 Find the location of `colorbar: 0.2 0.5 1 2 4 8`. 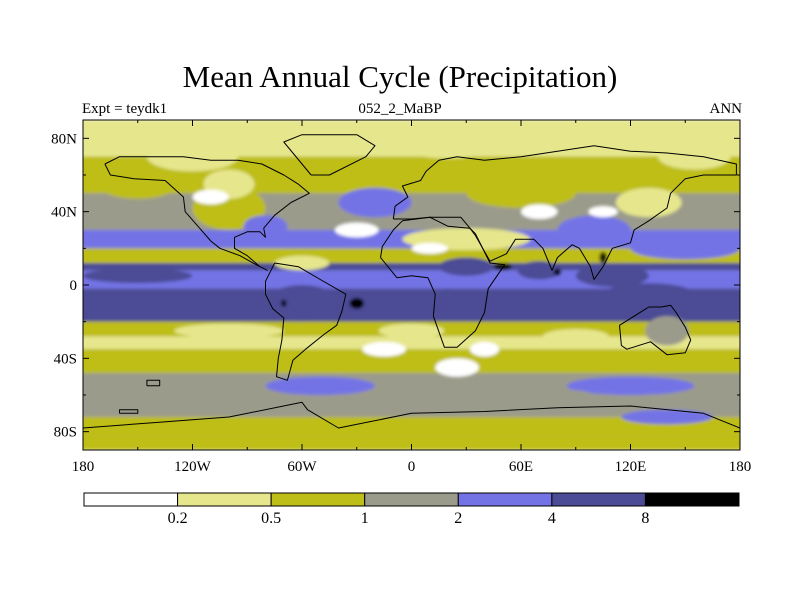

colorbar: 0.2 0.5 1 2 4 8 is located at coordinates (411, 509).